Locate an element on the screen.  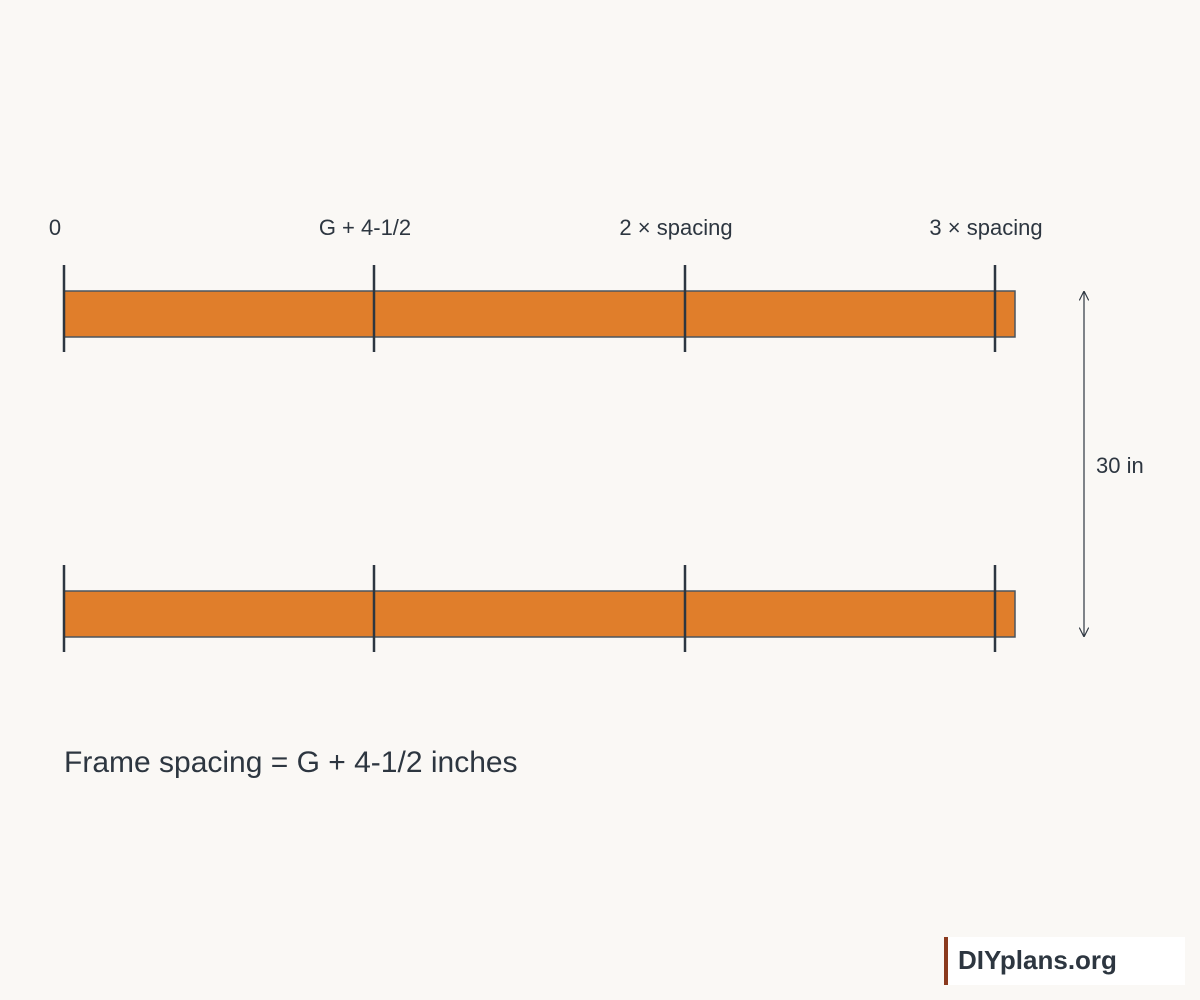
brand-box is located at coordinates (1064, 961).